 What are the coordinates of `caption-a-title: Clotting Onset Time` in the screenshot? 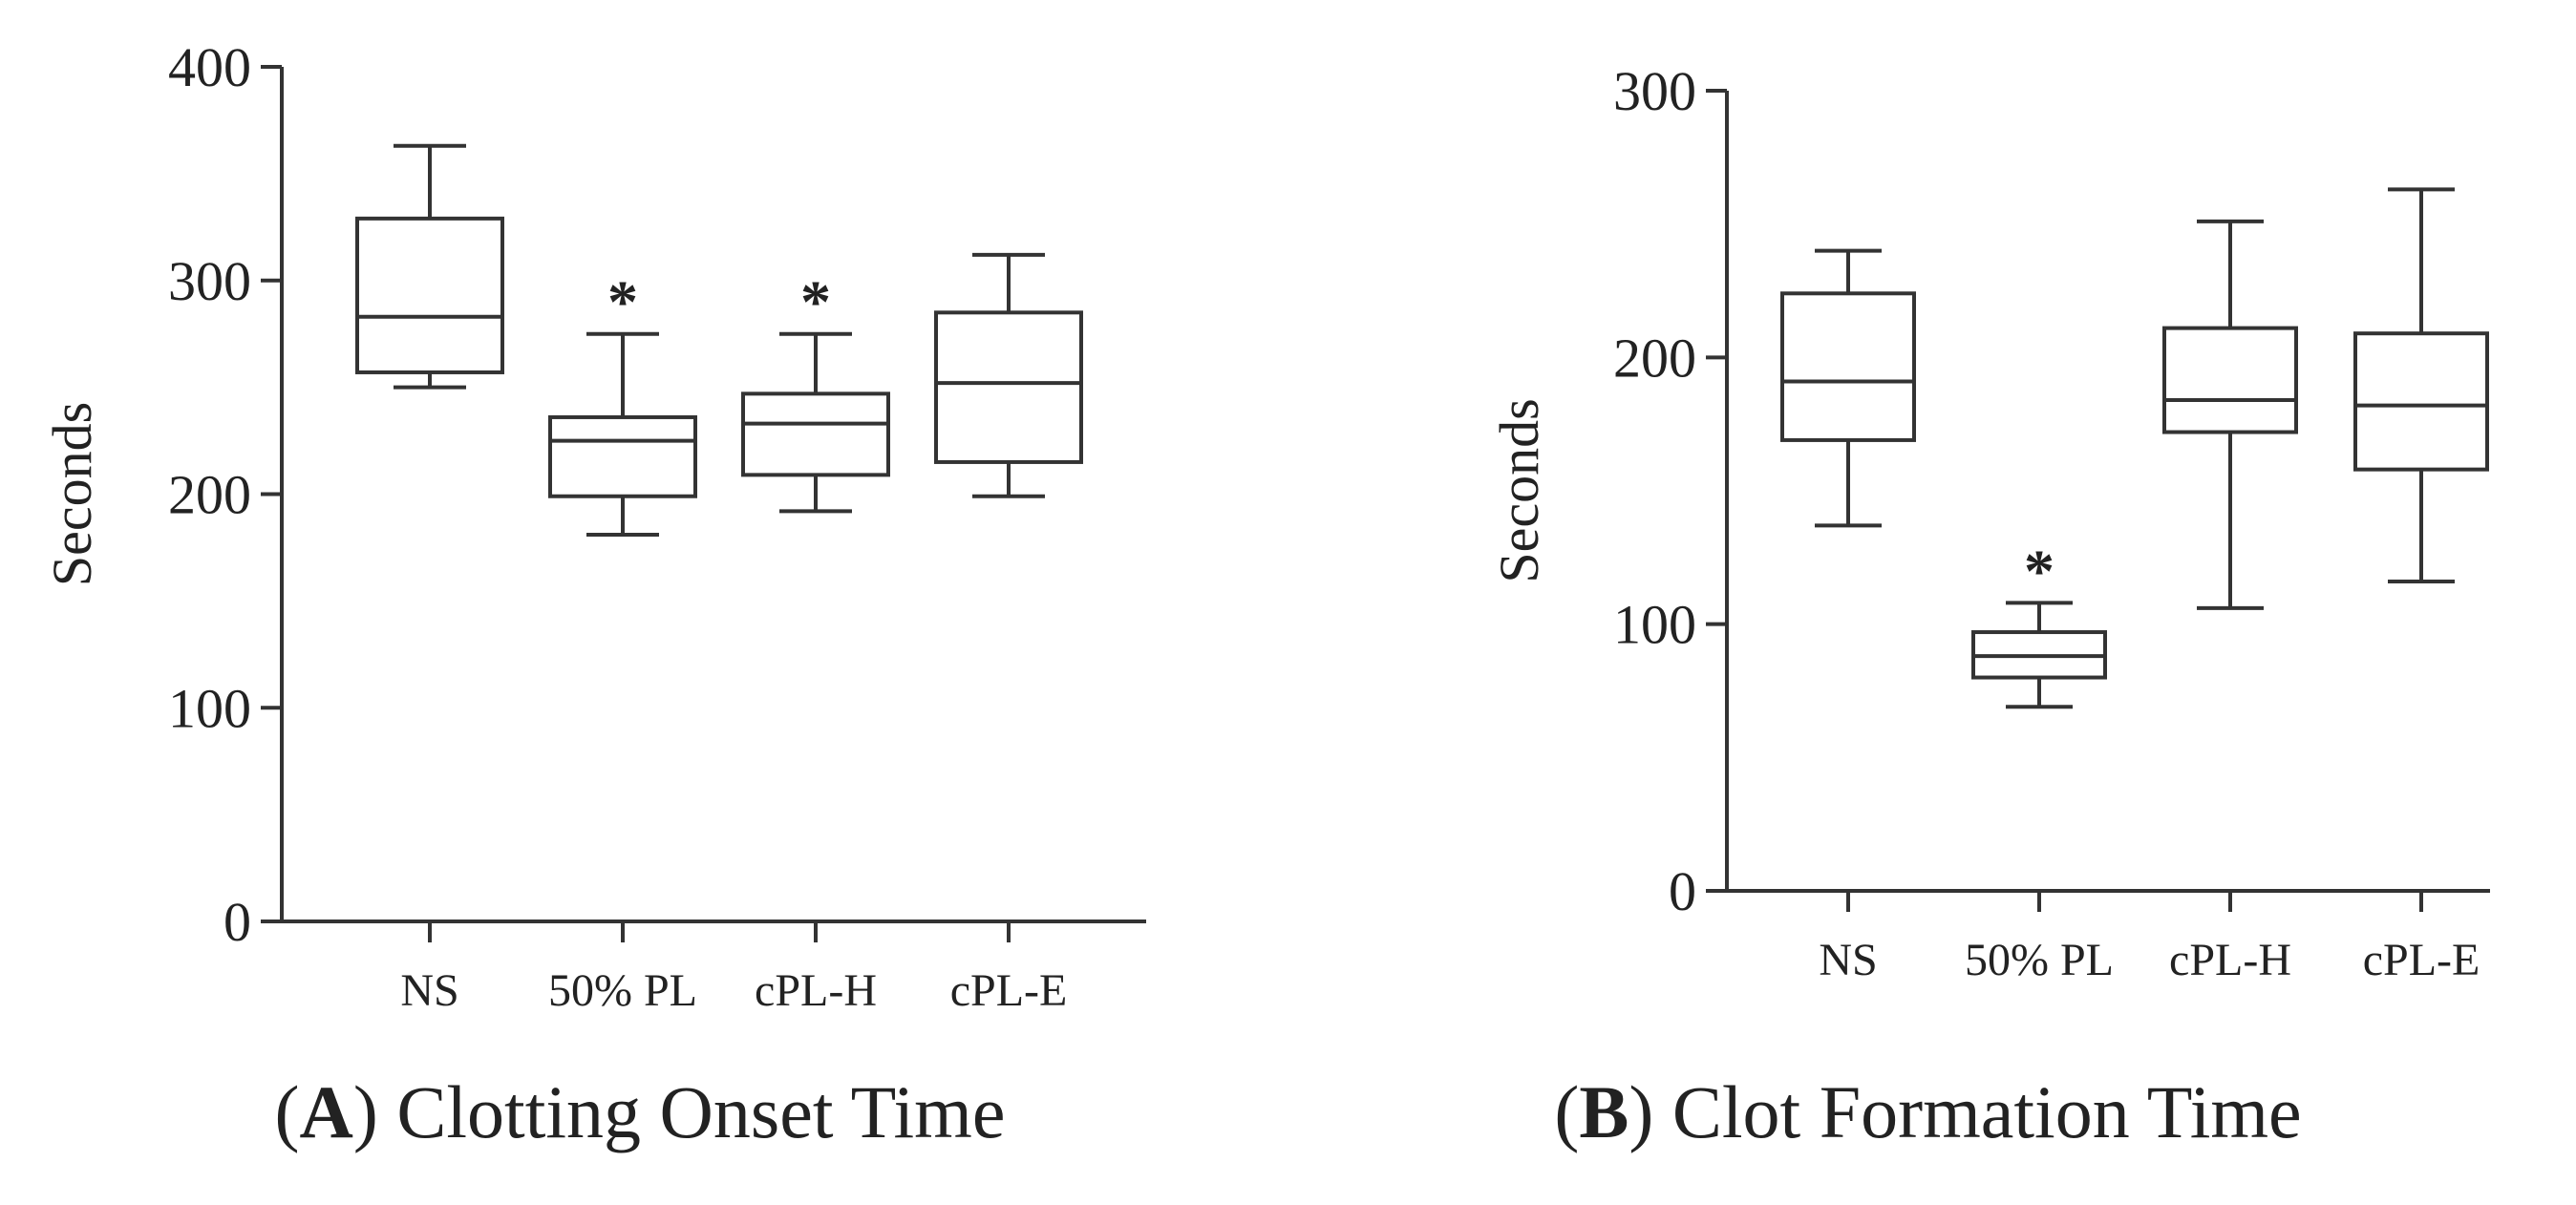 It's located at (701, 1111).